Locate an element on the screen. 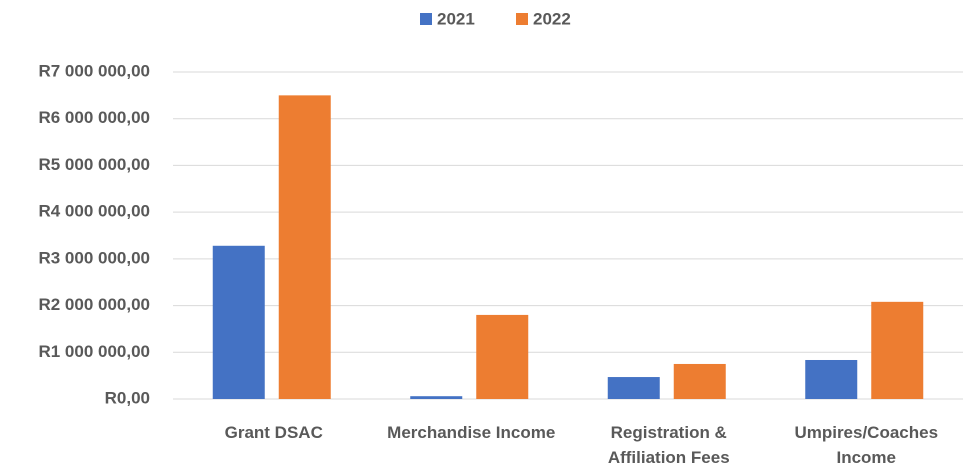 The width and height of the screenshot is (963, 470). y-tick-label: R7 000 000,00 is located at coordinates (94, 70).